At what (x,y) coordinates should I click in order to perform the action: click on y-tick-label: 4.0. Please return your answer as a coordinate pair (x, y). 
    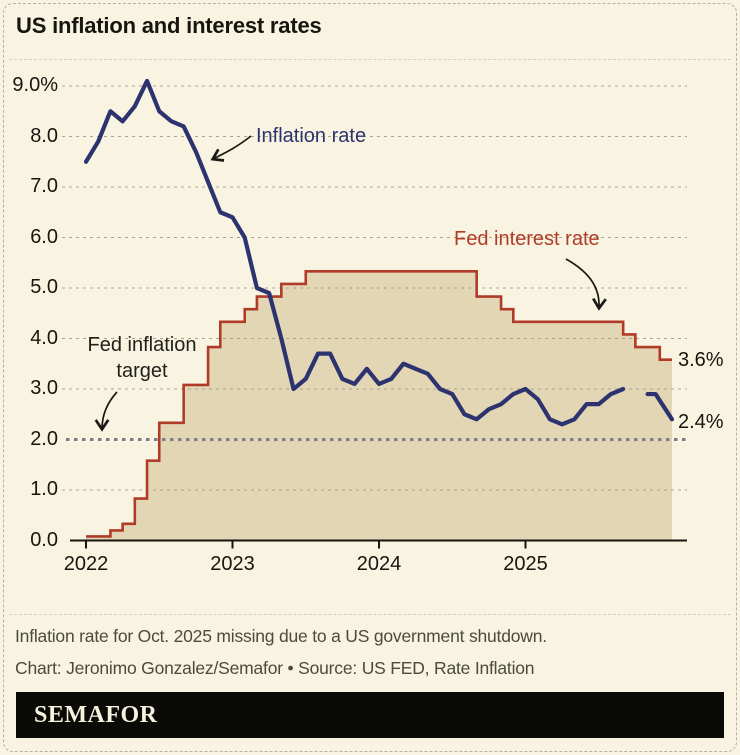
    Looking at the image, I should click on (44, 337).